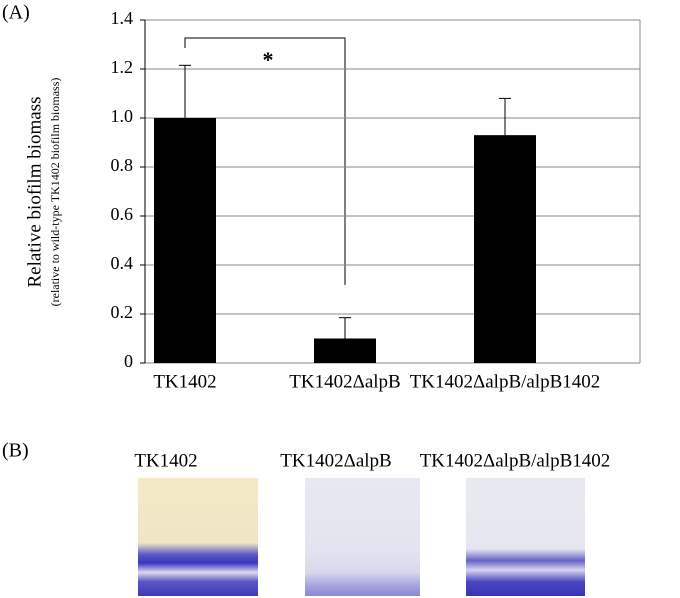 Image resolution: width=680 pixels, height=598 pixels. What do you see at coordinates (16, 13) in the screenshot?
I see `panel-label: (A)` at bounding box center [16, 13].